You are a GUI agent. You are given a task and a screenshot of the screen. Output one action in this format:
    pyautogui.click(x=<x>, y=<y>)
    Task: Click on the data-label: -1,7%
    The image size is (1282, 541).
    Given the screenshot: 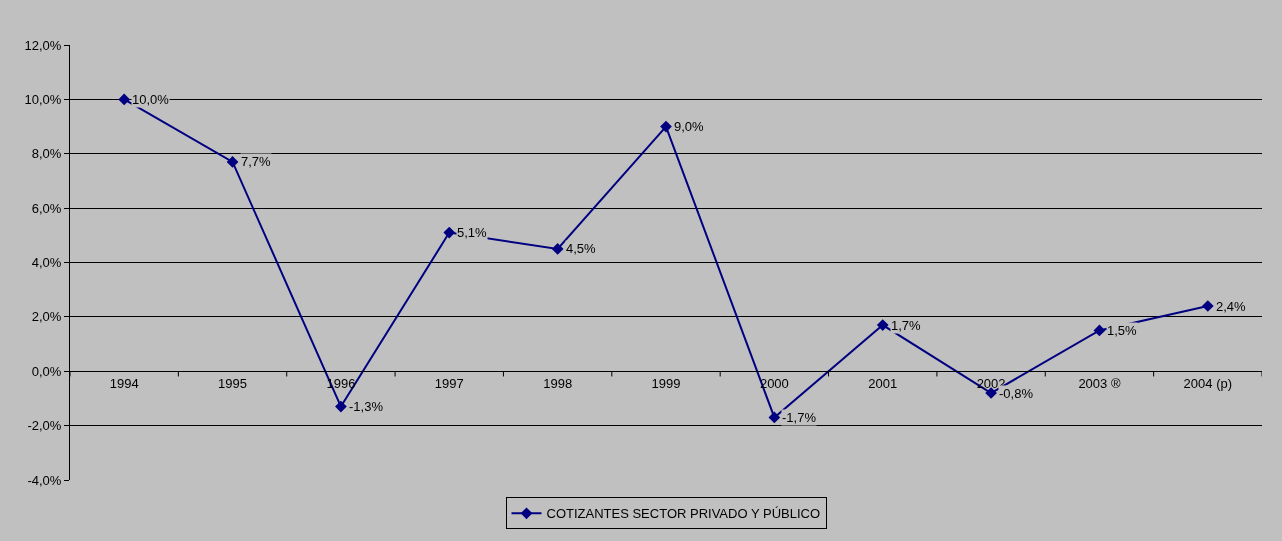 What is the action you would take?
    pyautogui.click(x=799, y=417)
    